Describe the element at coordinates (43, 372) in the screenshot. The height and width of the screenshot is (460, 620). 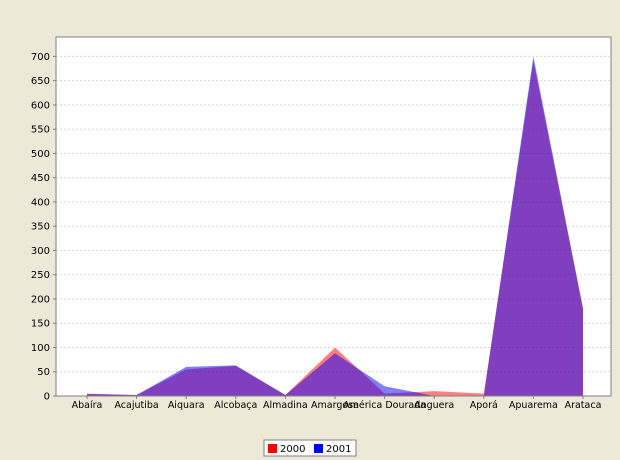
I see `y-tick-label: 50` at that location.